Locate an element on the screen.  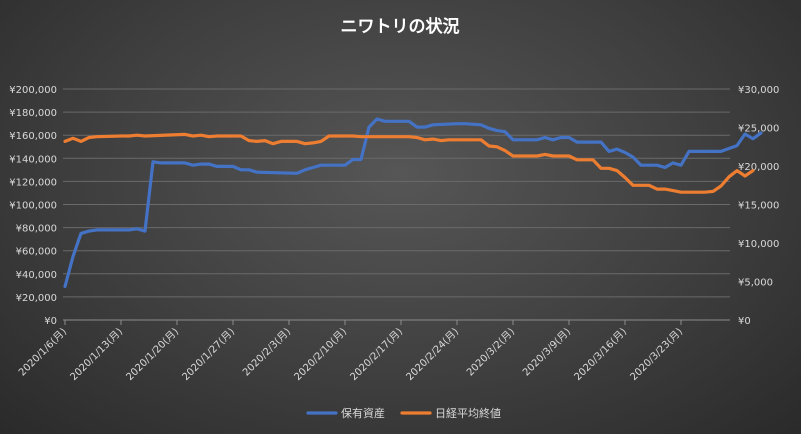
chart-title: ニワトリの状況 is located at coordinates (400, 26).